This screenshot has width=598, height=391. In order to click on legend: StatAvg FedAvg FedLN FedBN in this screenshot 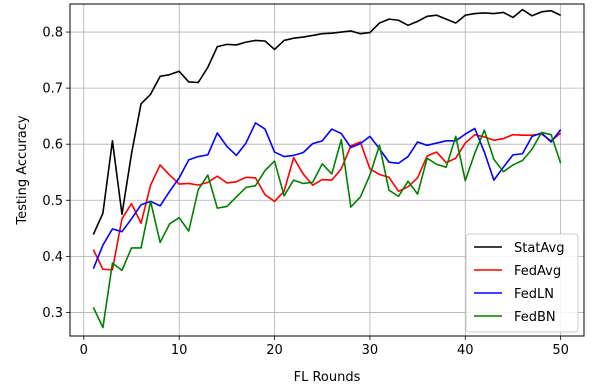, I will do `click(522, 283)`.